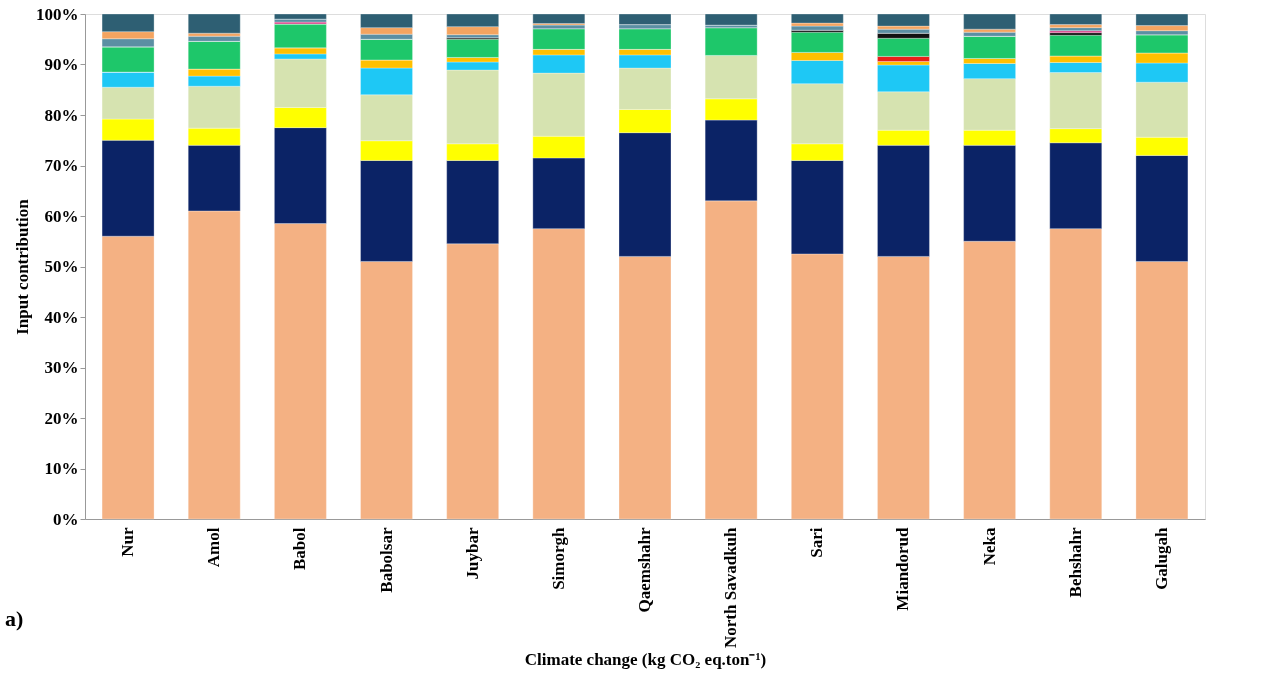 The width and height of the screenshot is (1263, 675). What do you see at coordinates (61, 418) in the screenshot?
I see `y-tick-label: 20%` at bounding box center [61, 418].